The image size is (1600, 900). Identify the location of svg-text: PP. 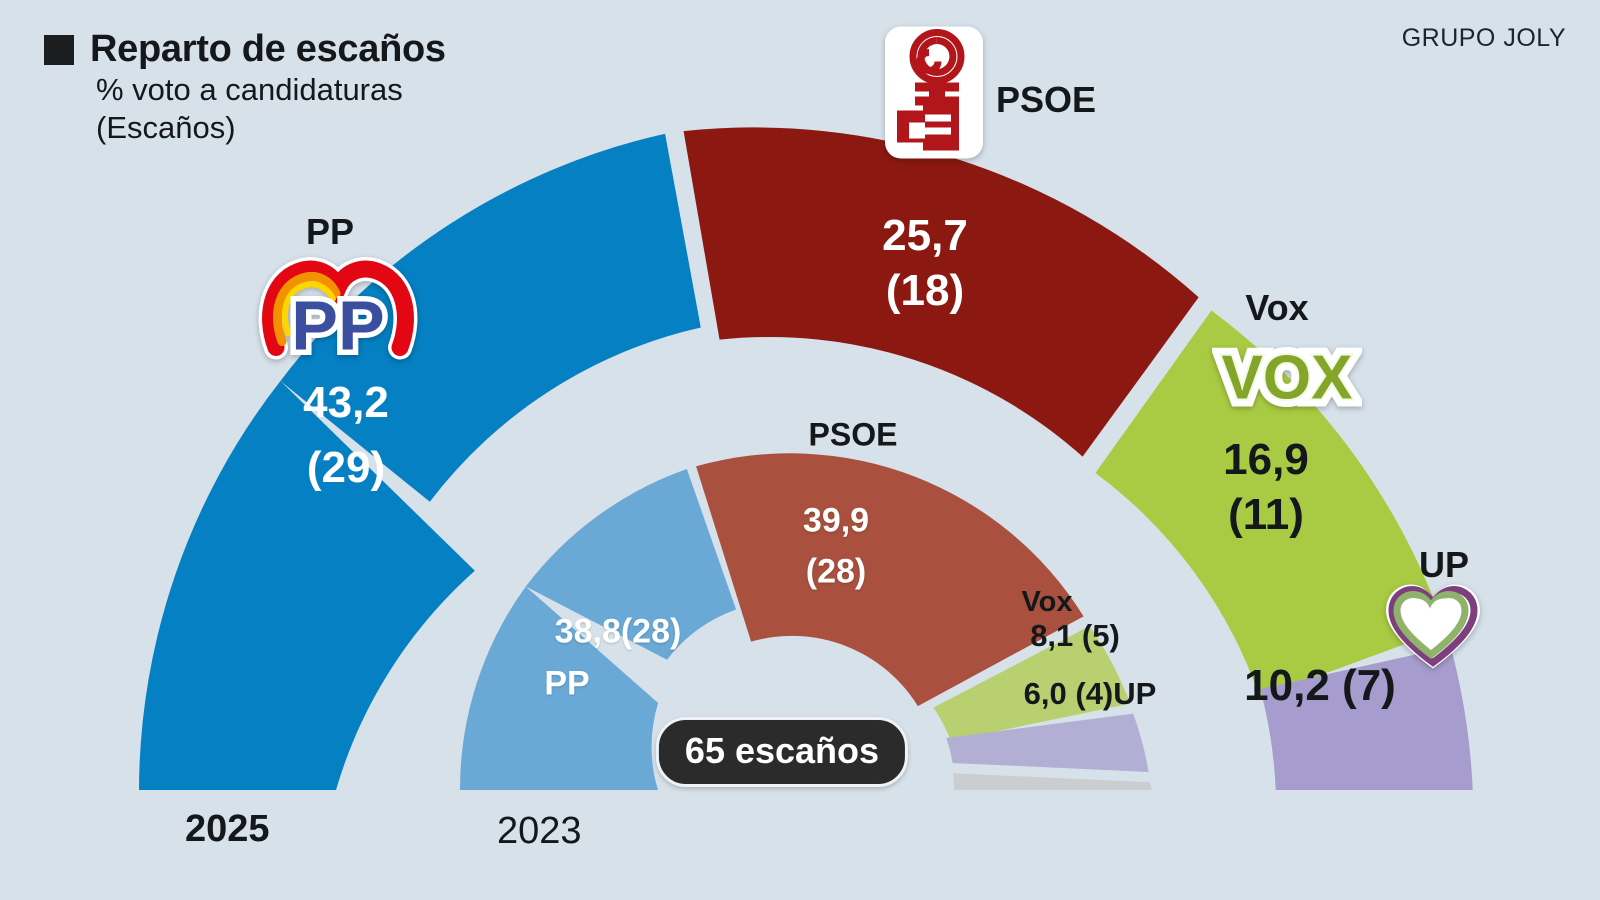
(337, 326).